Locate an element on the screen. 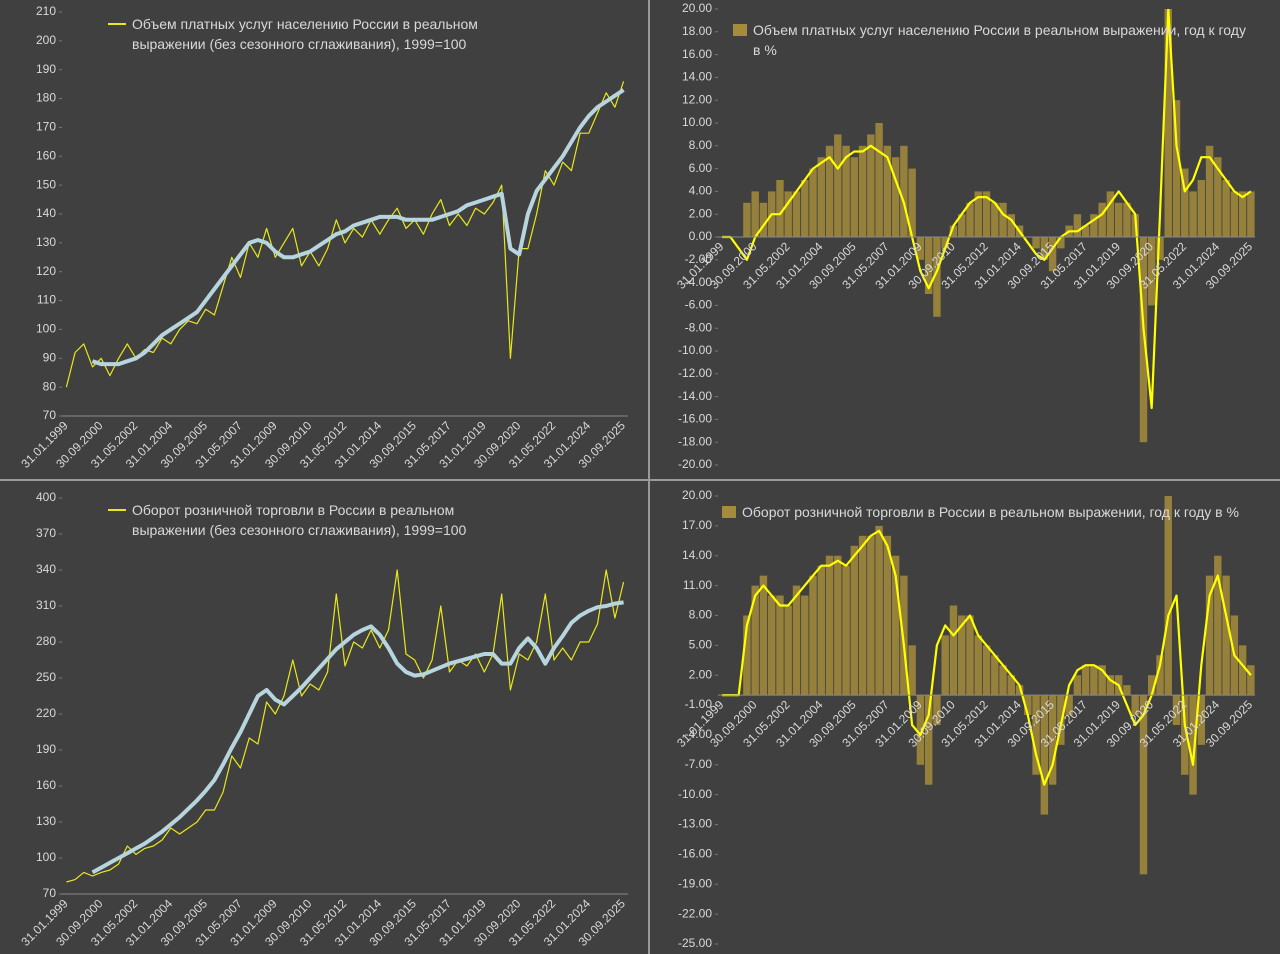  y-tick-label: 16.00 is located at coordinates (697, 54).